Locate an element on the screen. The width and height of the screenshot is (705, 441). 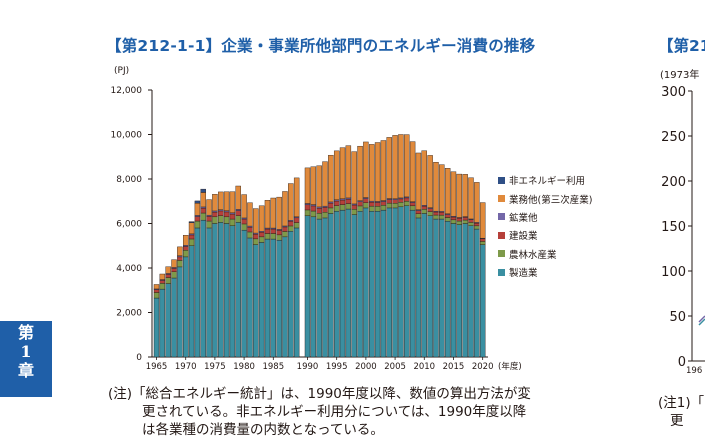
x-tick-label: 1980 is located at coordinates (244, 367).